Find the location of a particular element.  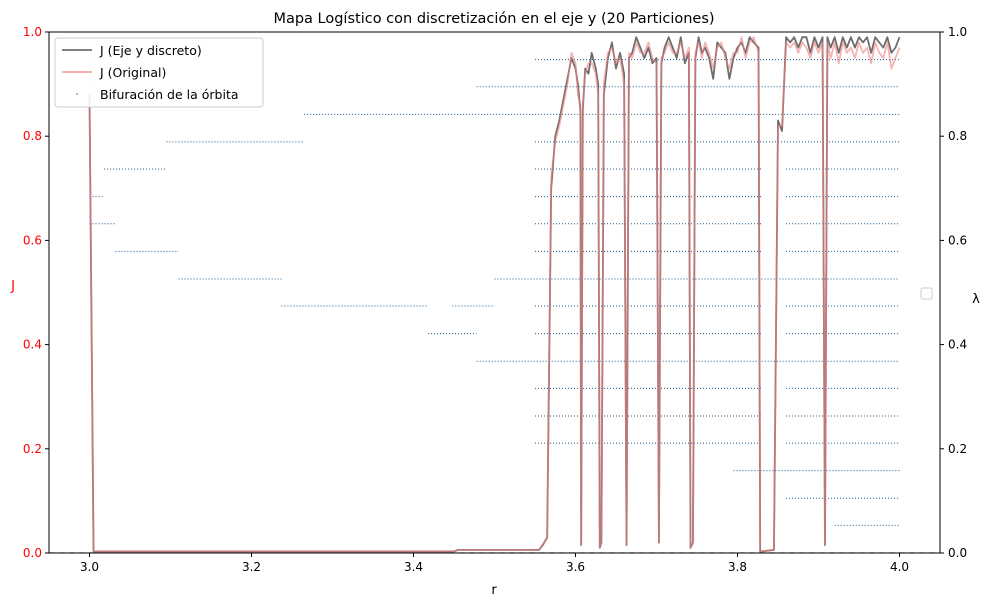

y-left-tick-label: 0.0 is located at coordinates (32, 553).